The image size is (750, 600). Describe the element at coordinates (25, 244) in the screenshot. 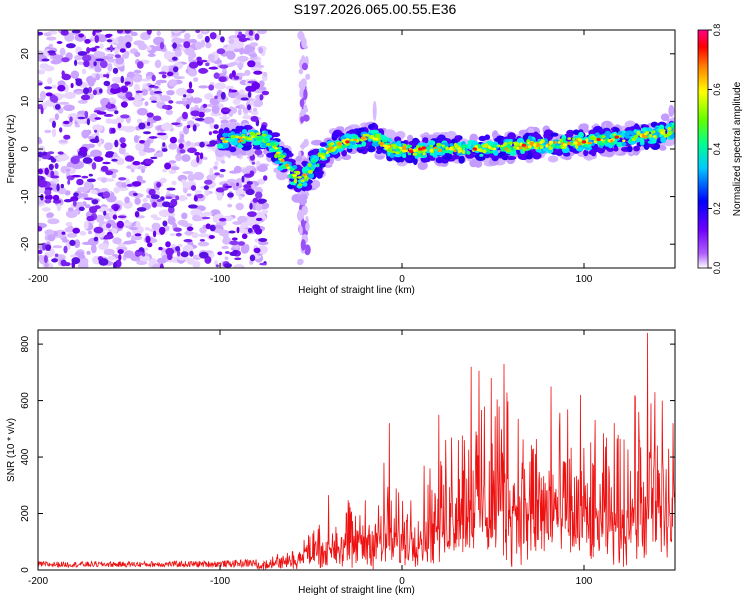

I see `y-tick-label: -20` at that location.